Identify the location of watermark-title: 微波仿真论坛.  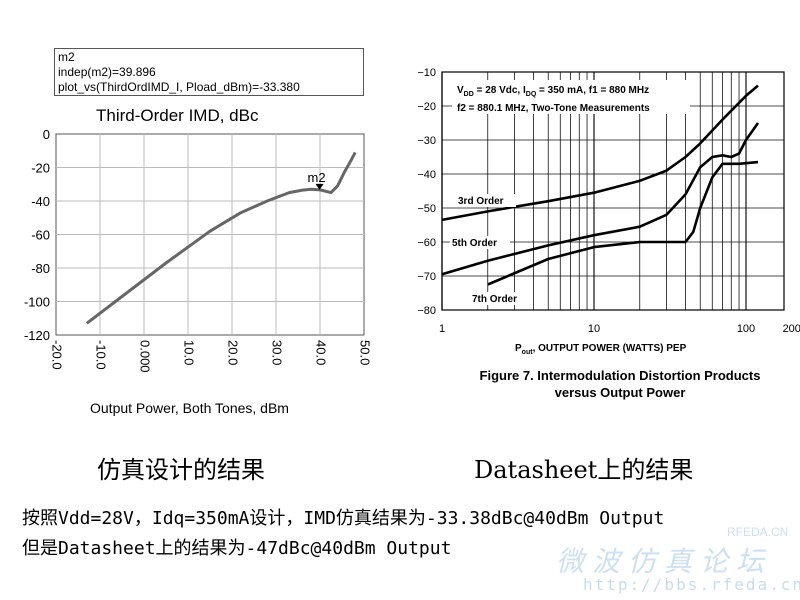
(664, 561).